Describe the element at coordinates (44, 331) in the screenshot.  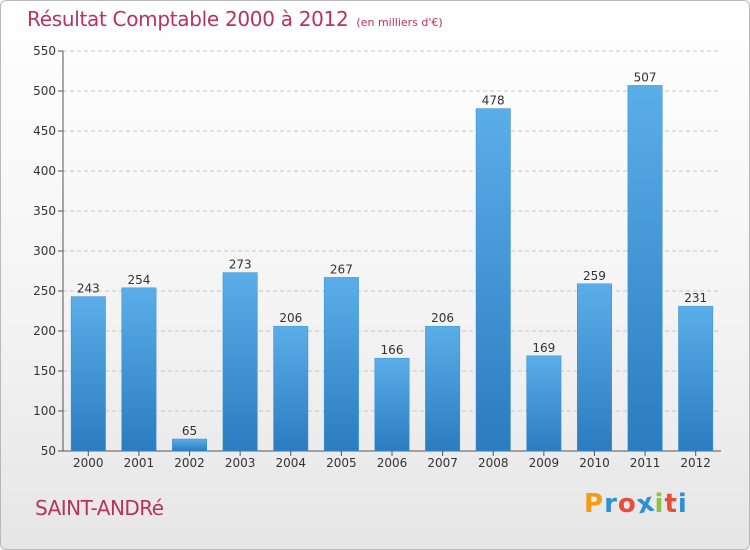
I see `y-tick-label: 200` at that location.